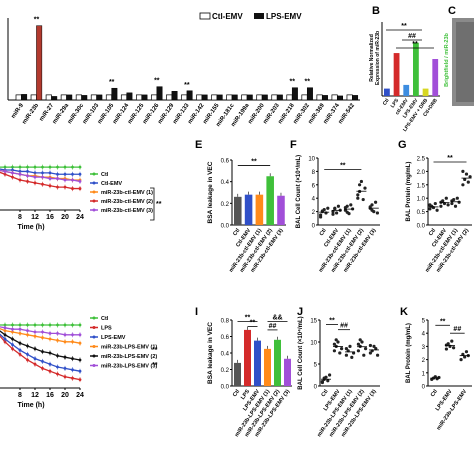  I want to click on x-axis-label: Time (h), so click(30, 405).